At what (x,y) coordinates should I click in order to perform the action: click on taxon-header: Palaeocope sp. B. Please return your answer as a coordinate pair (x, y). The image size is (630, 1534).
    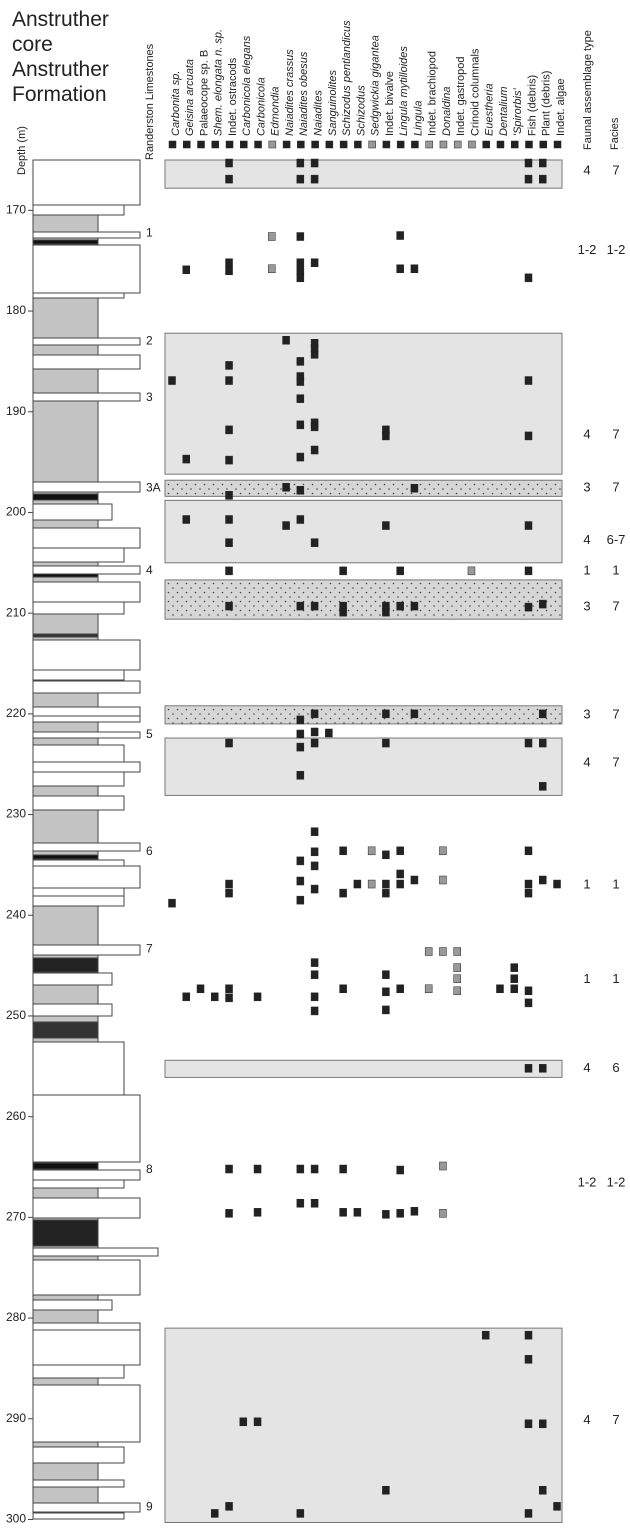
    Looking at the image, I should click on (204, 93).